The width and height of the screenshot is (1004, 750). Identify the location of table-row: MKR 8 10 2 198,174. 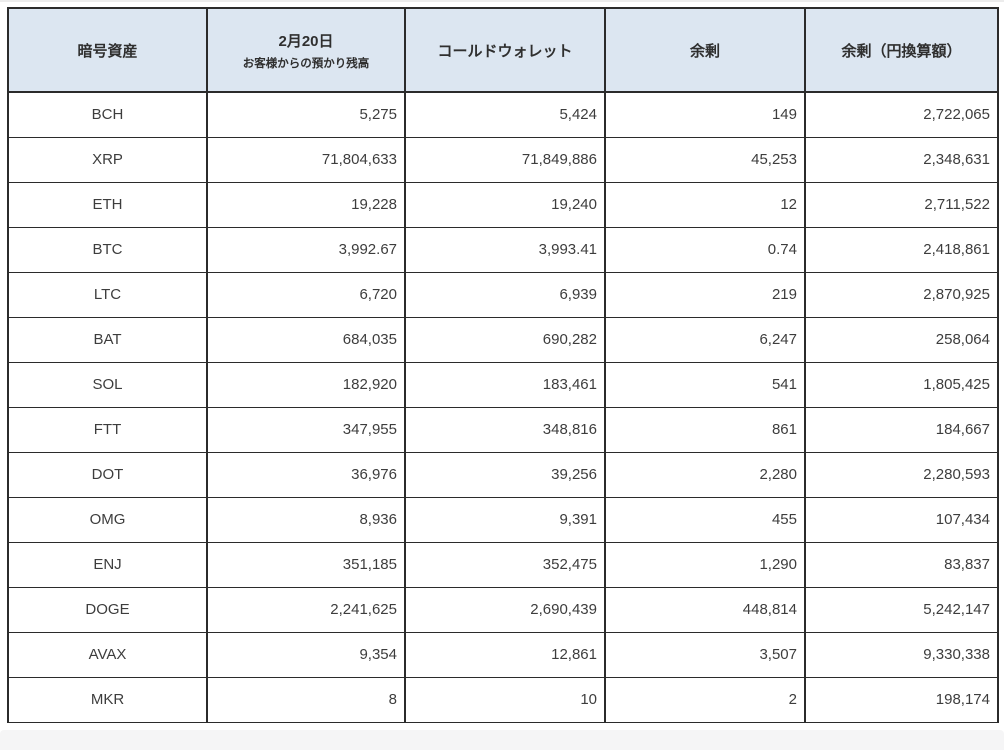
(503, 699).